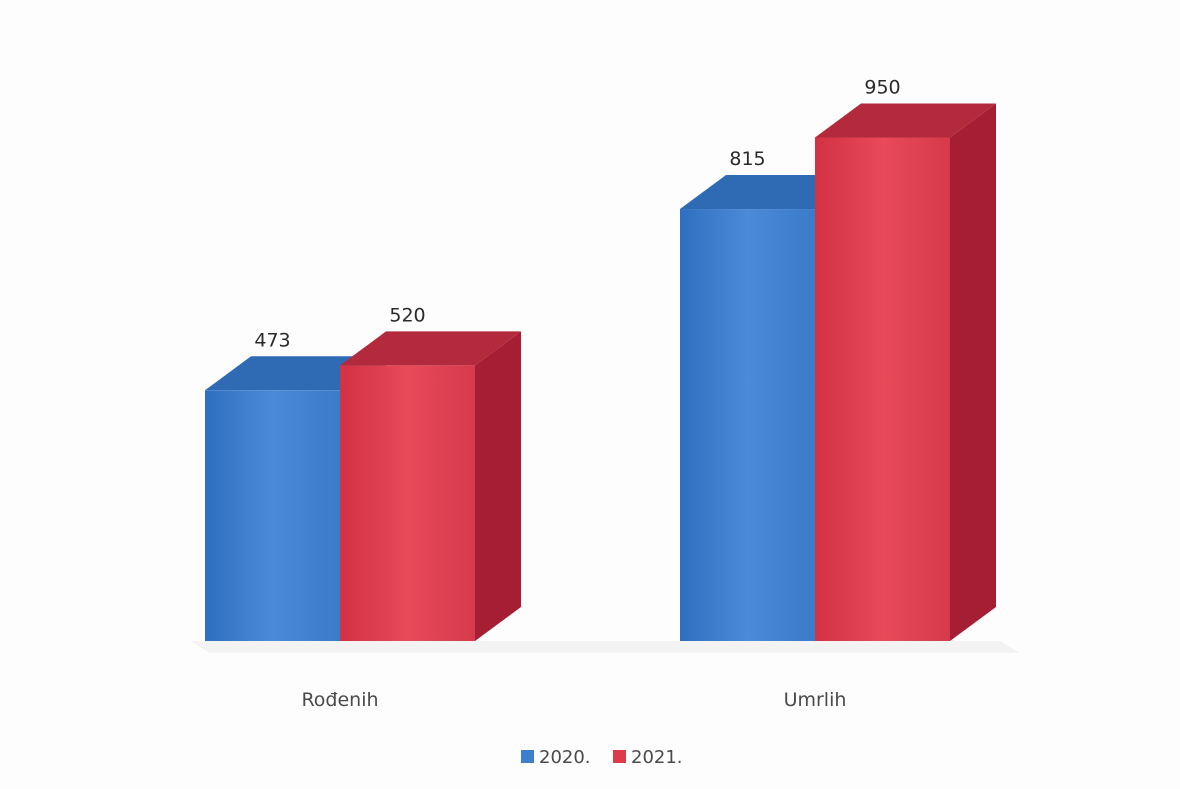 The image size is (1180, 789). What do you see at coordinates (407, 315) in the screenshot?
I see `data-label: 520` at bounding box center [407, 315].